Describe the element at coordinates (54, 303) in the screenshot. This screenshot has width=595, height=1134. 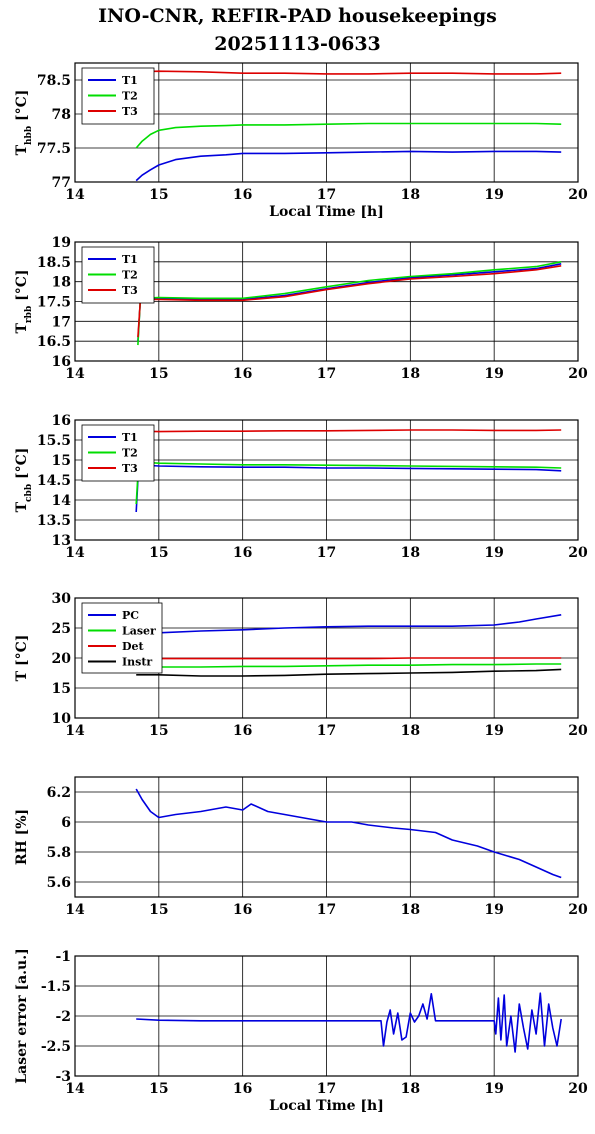
I see `y-tick-label: 17.5` at that location.